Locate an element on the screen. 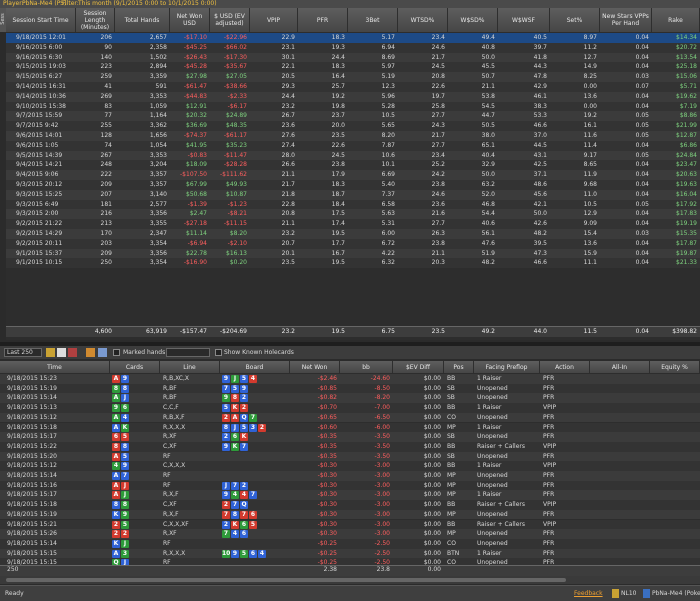 Image resolution: width=700 pixels, height=601 pixels. column-header: Net Won USD is located at coordinates (190, 20).